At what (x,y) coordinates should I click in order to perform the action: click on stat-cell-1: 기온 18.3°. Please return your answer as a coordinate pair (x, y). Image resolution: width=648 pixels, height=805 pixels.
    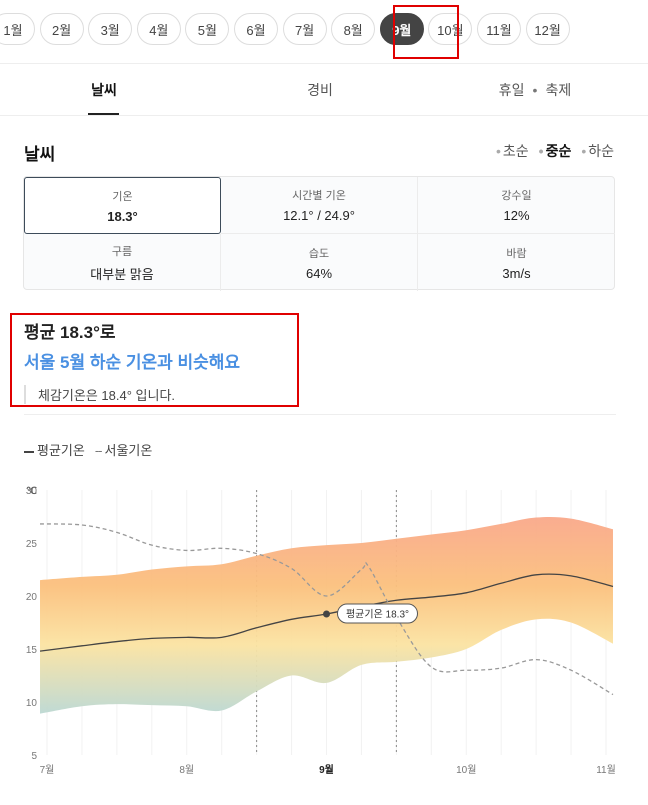
    Looking at the image, I should click on (122, 205).